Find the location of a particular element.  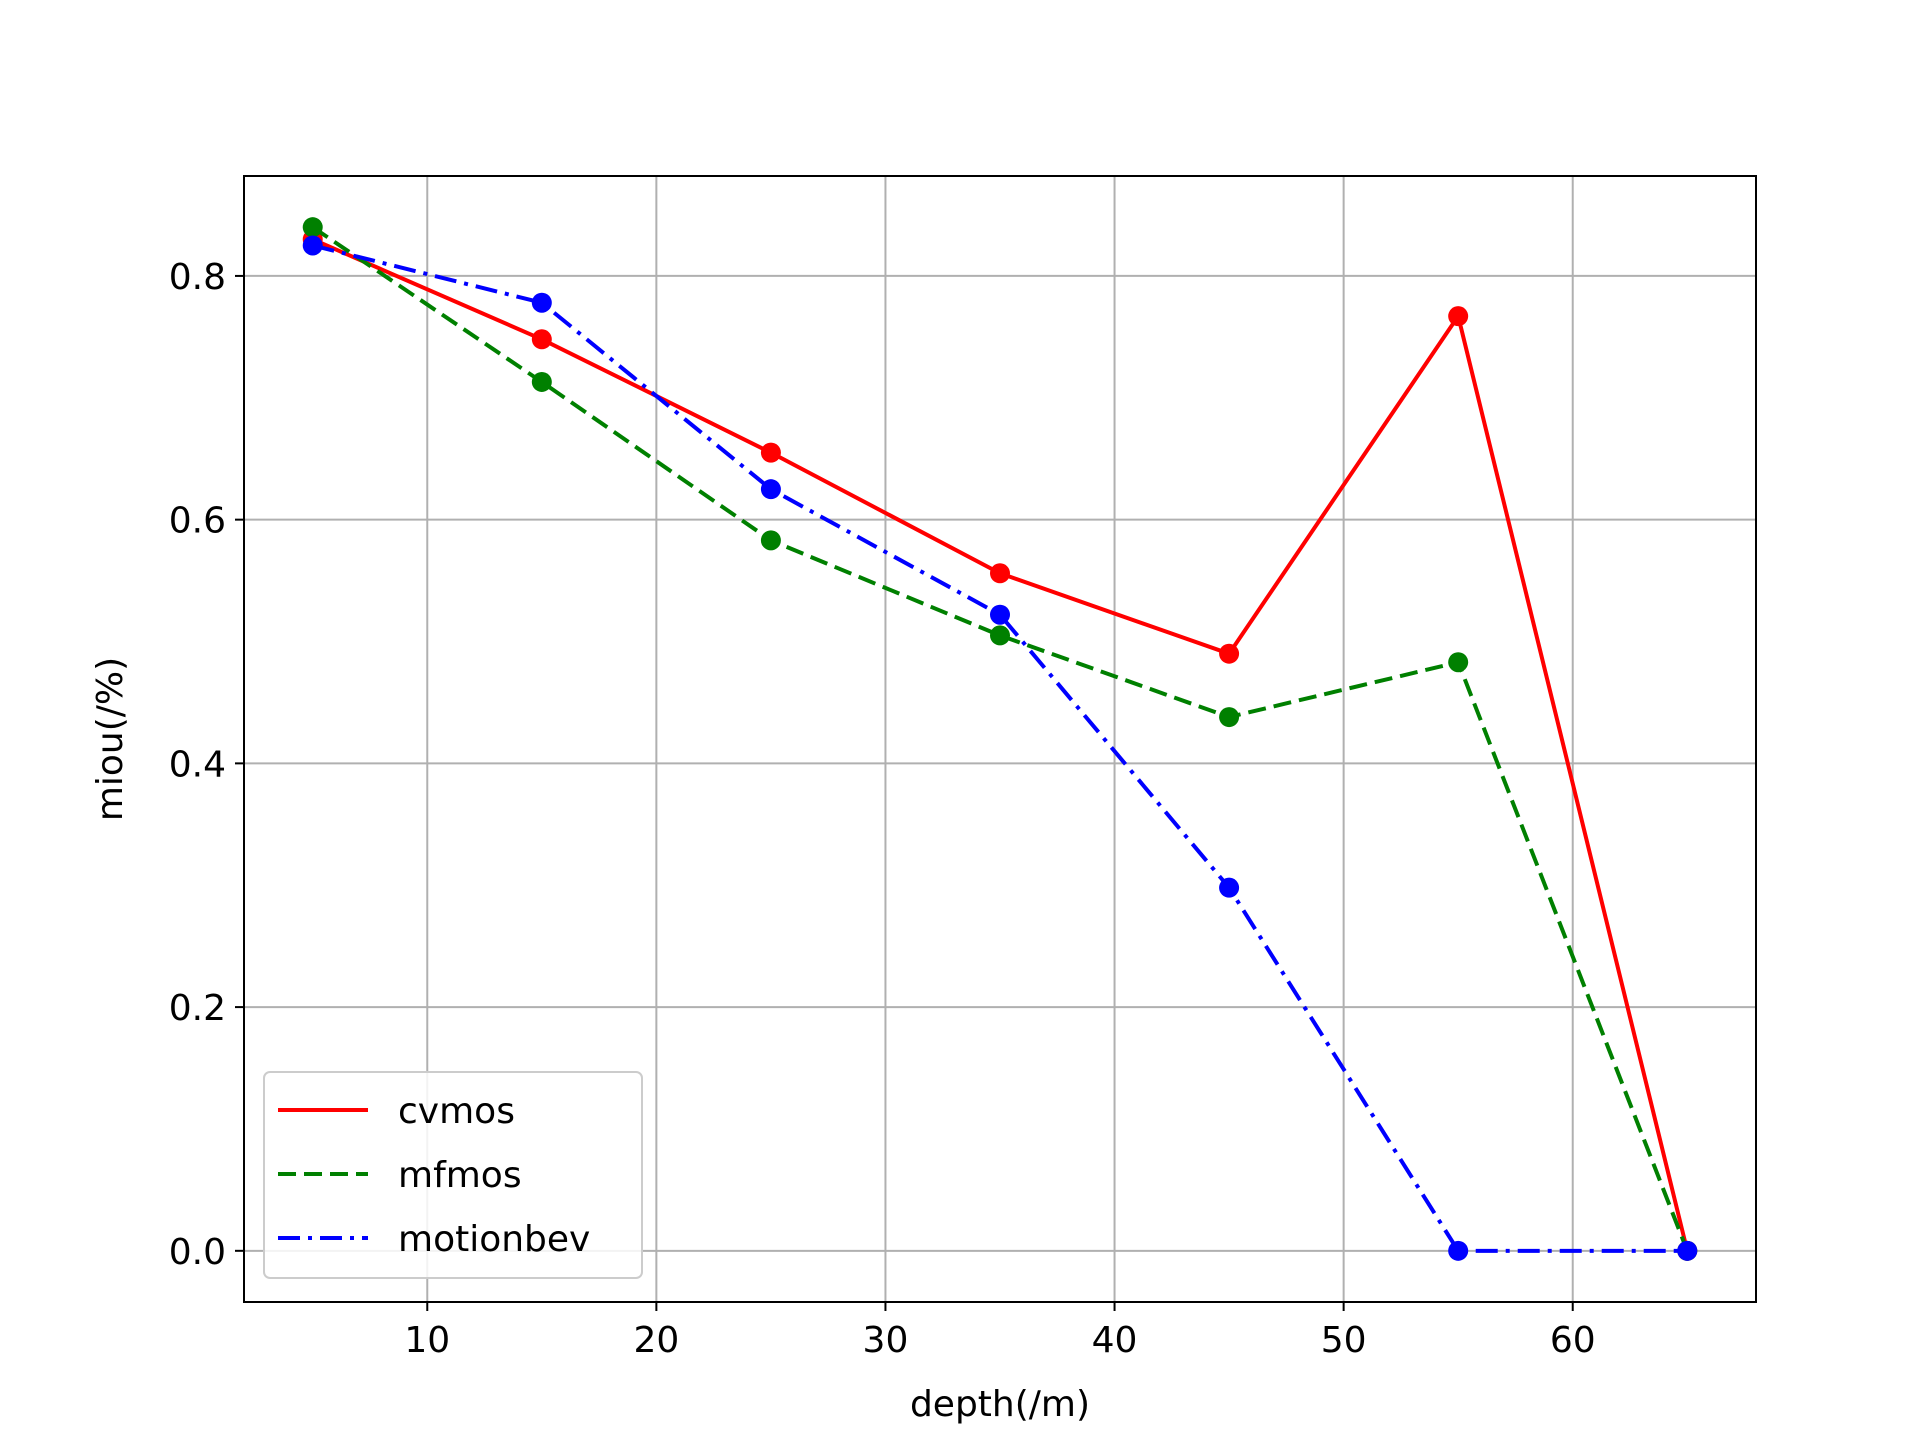

legend-item: mfmos is located at coordinates (400, 1175).